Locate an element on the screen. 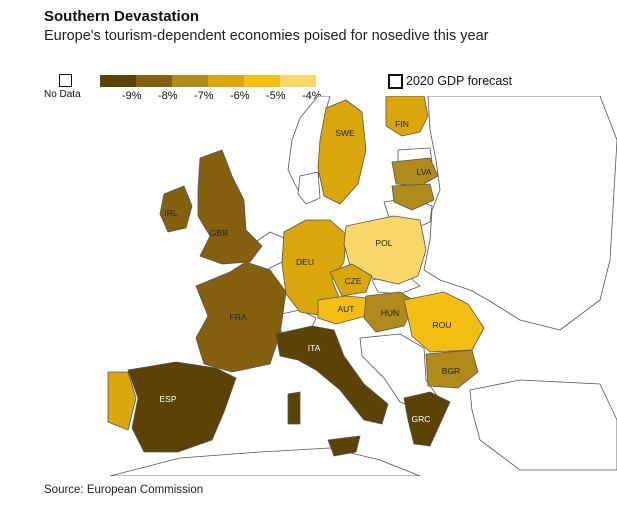 This screenshot has width=617, height=514. country-AFRICA is located at coordinates (265, 461).